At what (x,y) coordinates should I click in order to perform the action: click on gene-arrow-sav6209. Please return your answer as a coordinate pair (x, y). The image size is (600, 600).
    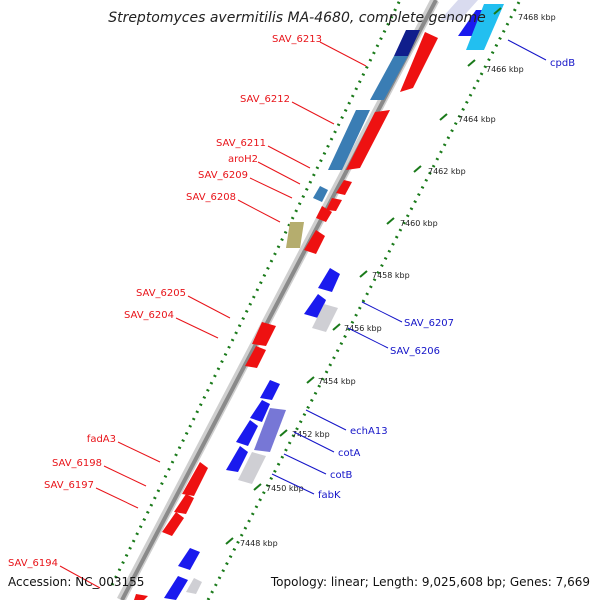
    Looking at the image, I should click on (334, 204).